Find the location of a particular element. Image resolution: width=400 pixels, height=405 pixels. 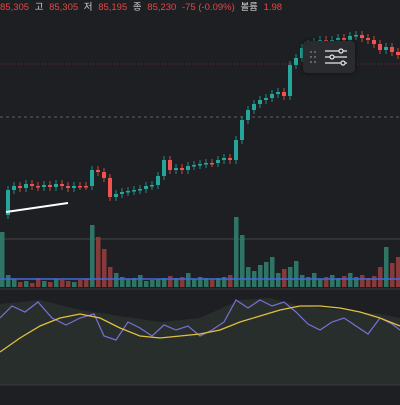

ohlc-close-label: 종 is located at coordinates (137, 7).